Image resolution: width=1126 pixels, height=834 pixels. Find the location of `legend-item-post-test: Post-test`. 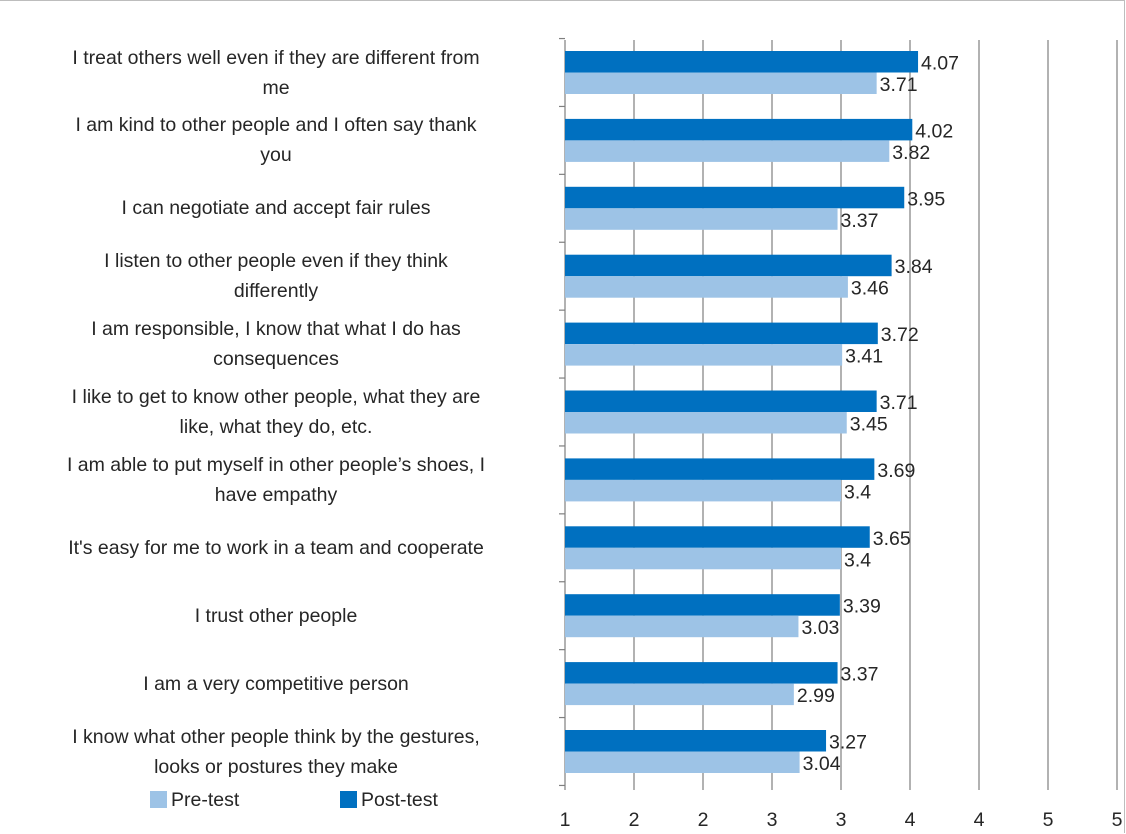

legend-item-post-test: Post-test is located at coordinates (389, 800).